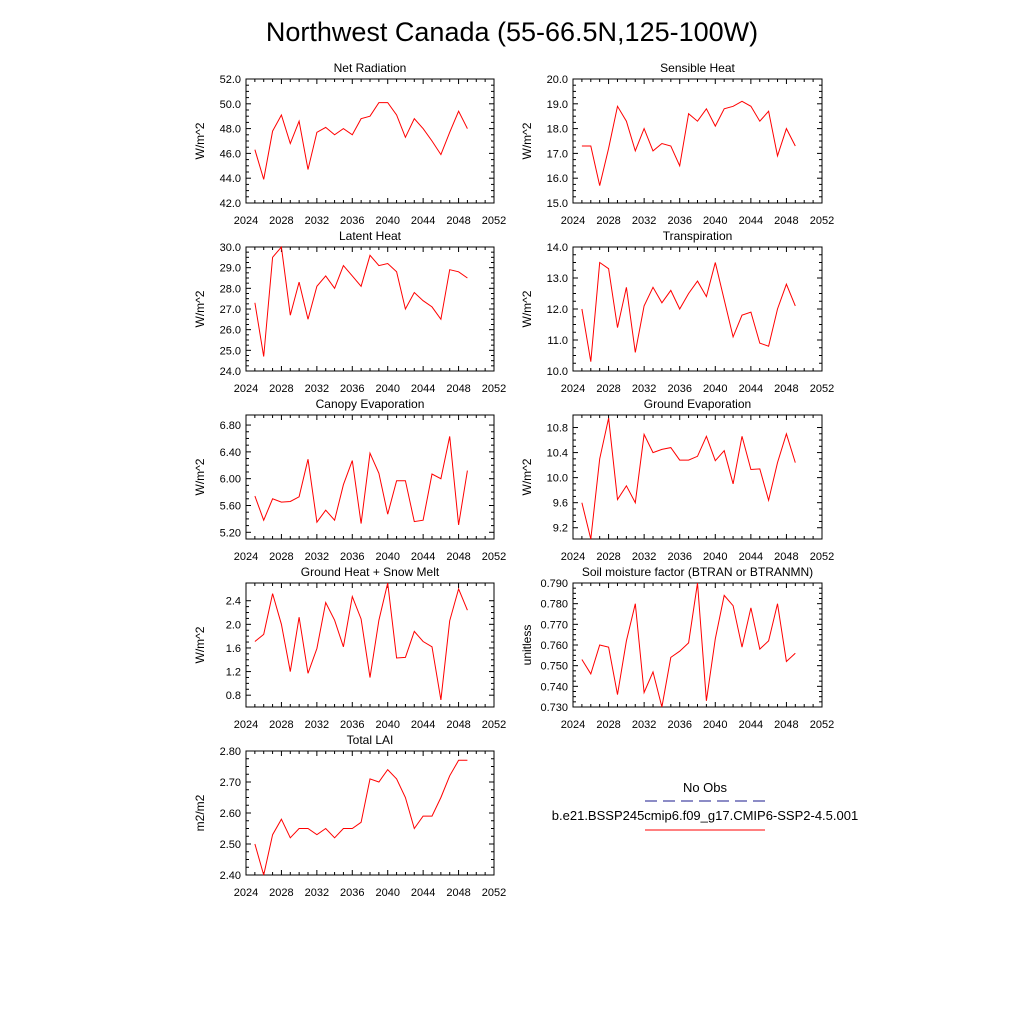  I want to click on figure-title: Northwest Canada (55-66.5N,125-100W), so click(512, 32).